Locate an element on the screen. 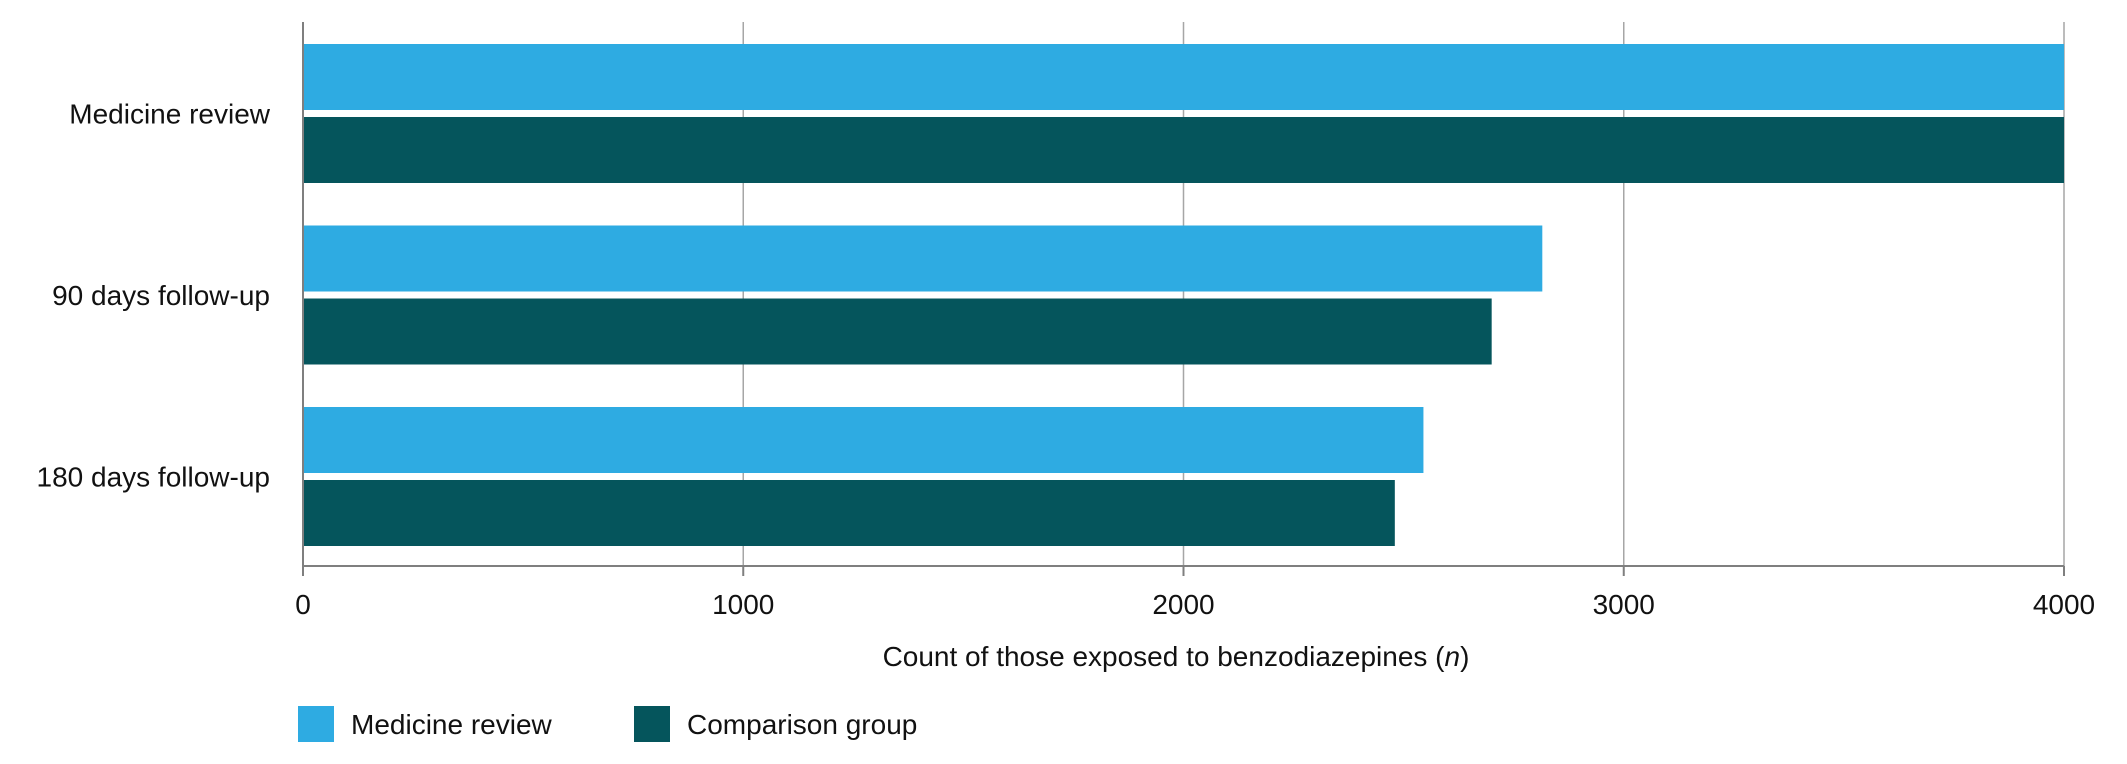  legend-label-0: Medicine review is located at coordinates (452, 724).